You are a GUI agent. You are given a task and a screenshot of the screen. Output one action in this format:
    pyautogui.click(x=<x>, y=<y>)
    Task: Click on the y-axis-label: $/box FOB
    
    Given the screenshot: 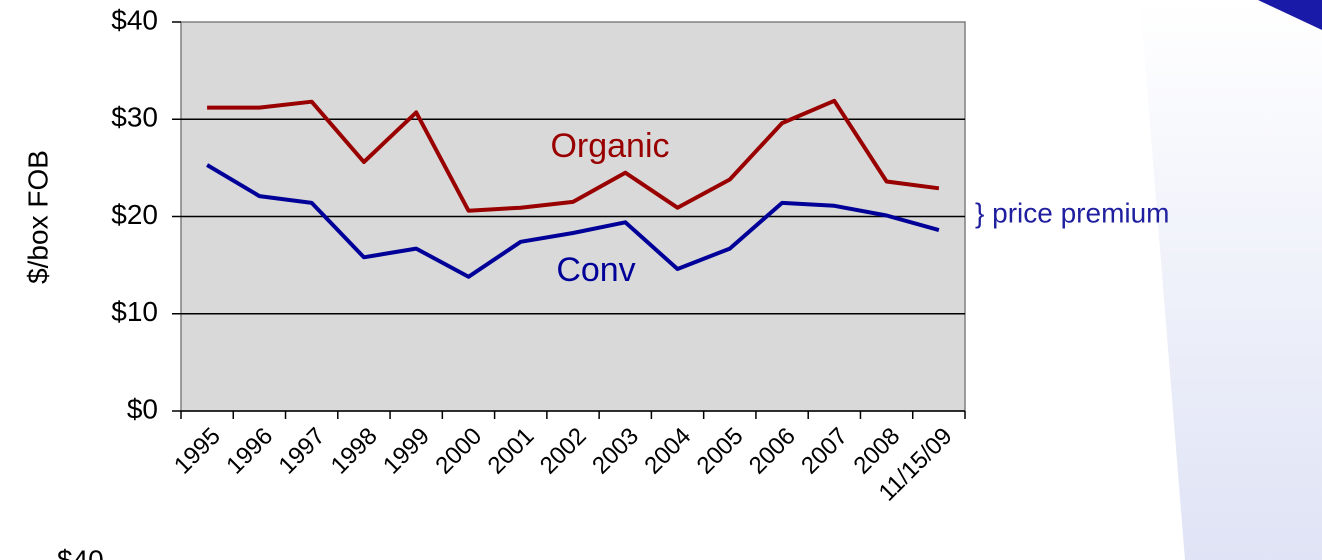 What is the action you would take?
    pyautogui.click(x=37, y=217)
    